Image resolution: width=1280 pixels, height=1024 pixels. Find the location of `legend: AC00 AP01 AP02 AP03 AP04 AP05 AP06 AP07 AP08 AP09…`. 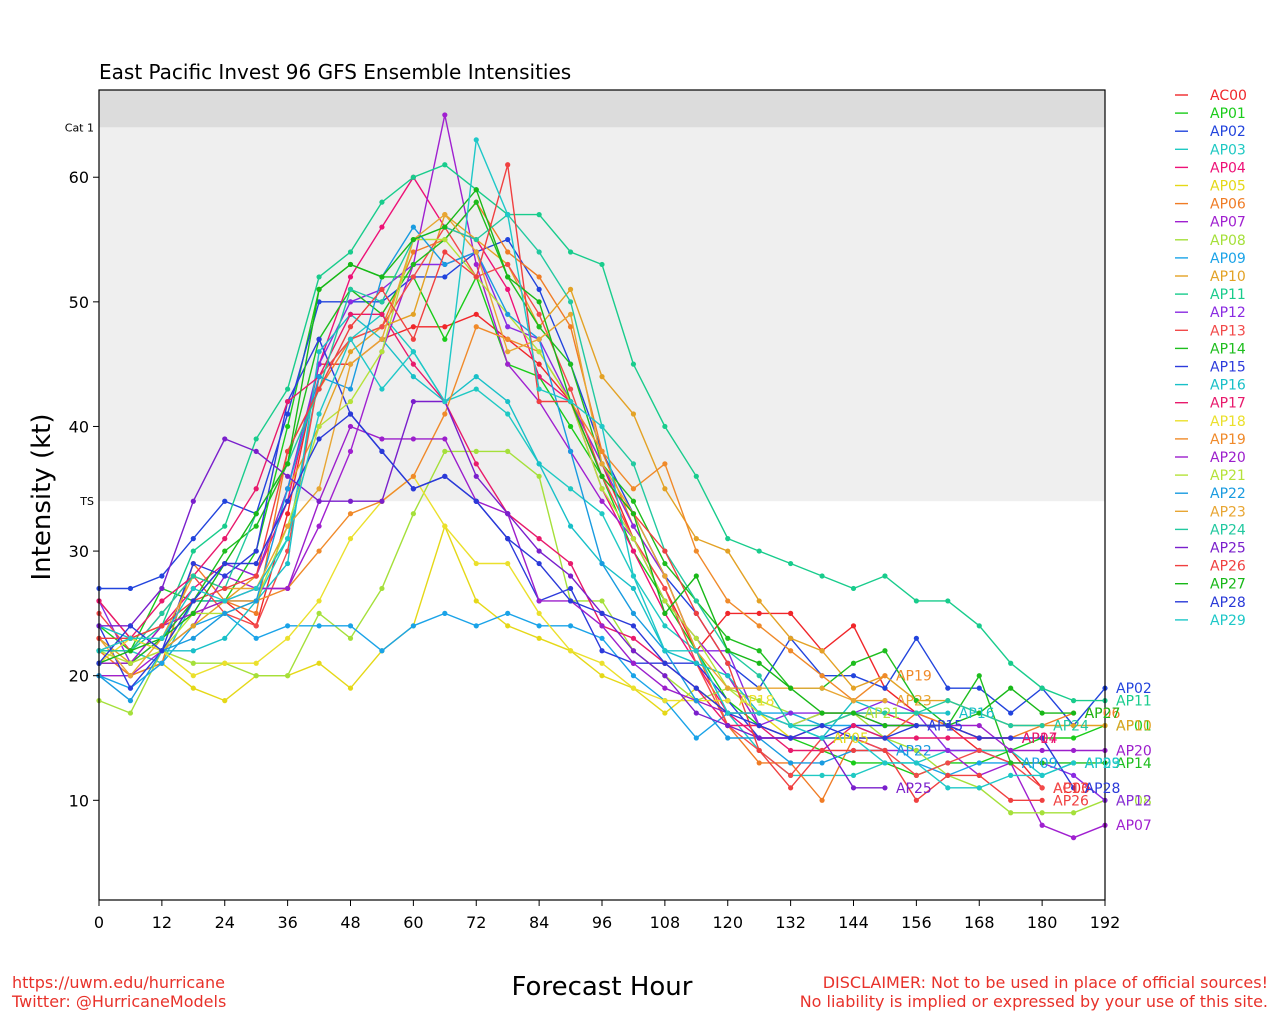

legend: AC00 AP01 AP02 AP03 AP04 AP05 AP06 AP07 AP08 AP09… is located at coordinates (1211, 358).